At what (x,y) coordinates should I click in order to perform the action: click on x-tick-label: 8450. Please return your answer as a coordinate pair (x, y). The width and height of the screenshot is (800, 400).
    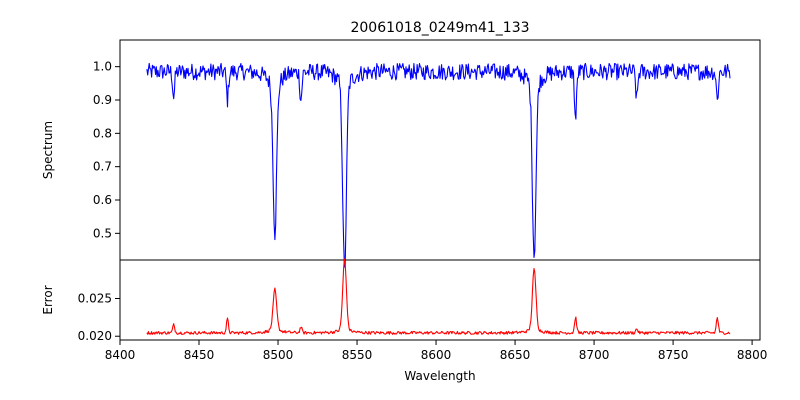
    Looking at the image, I should click on (199, 355).